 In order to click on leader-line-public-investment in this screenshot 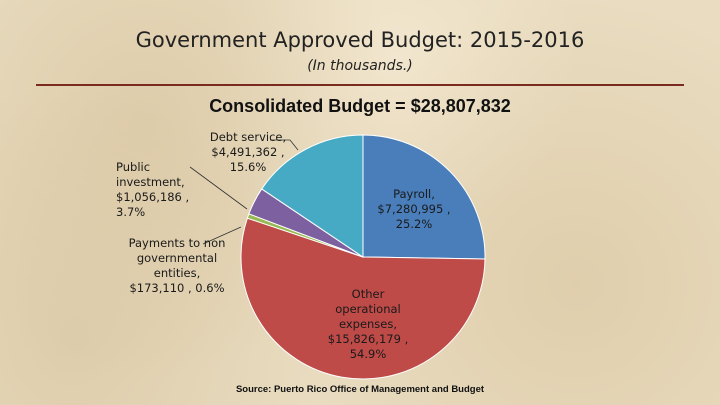, I will do `click(218, 188)`.